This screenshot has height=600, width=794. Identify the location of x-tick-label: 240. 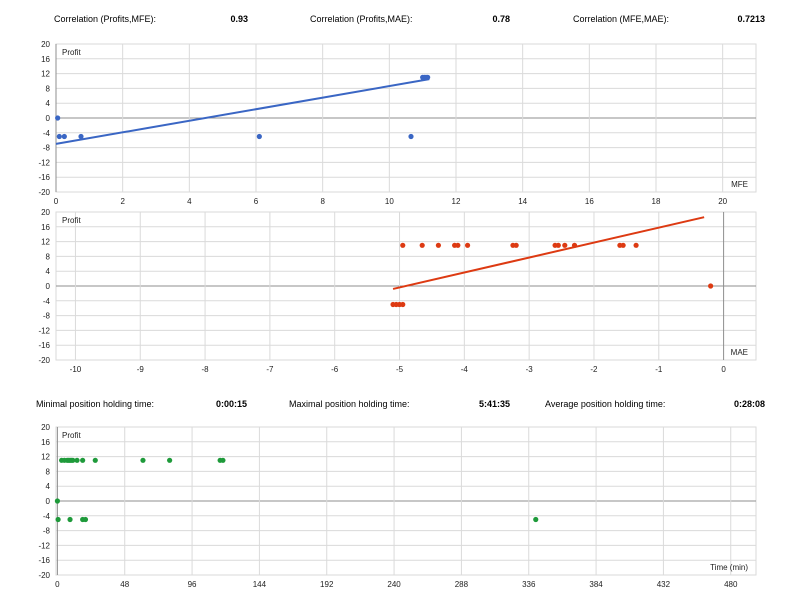
(394, 584).